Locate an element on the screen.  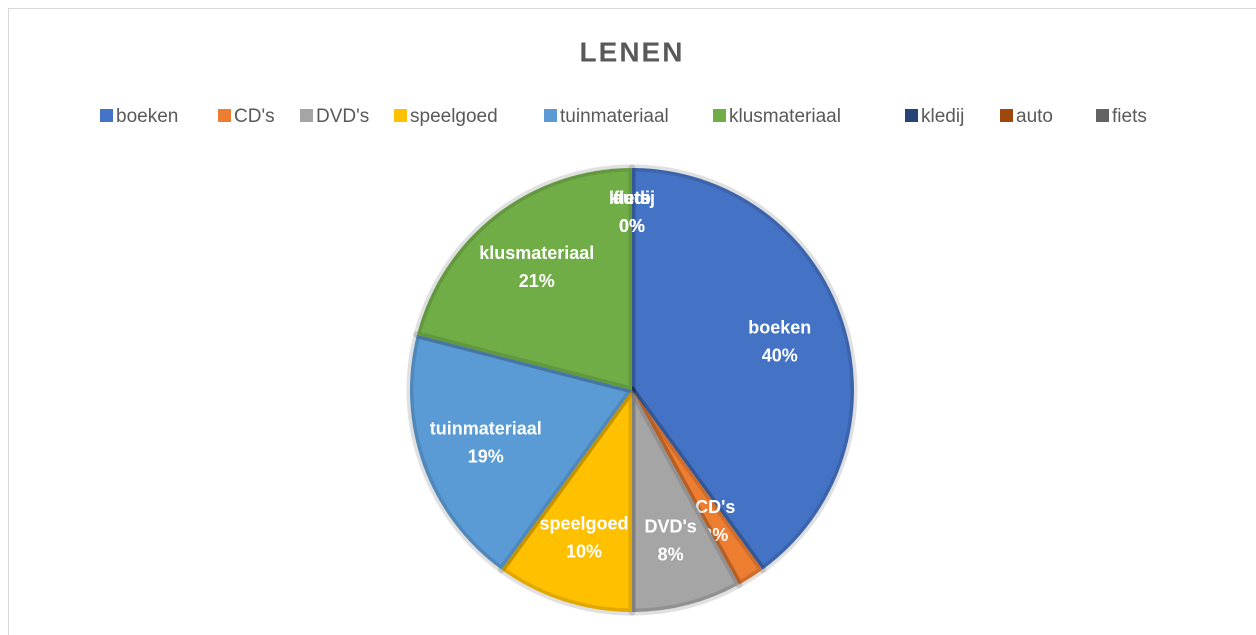
data-label-value: 8% is located at coordinates (671, 554).